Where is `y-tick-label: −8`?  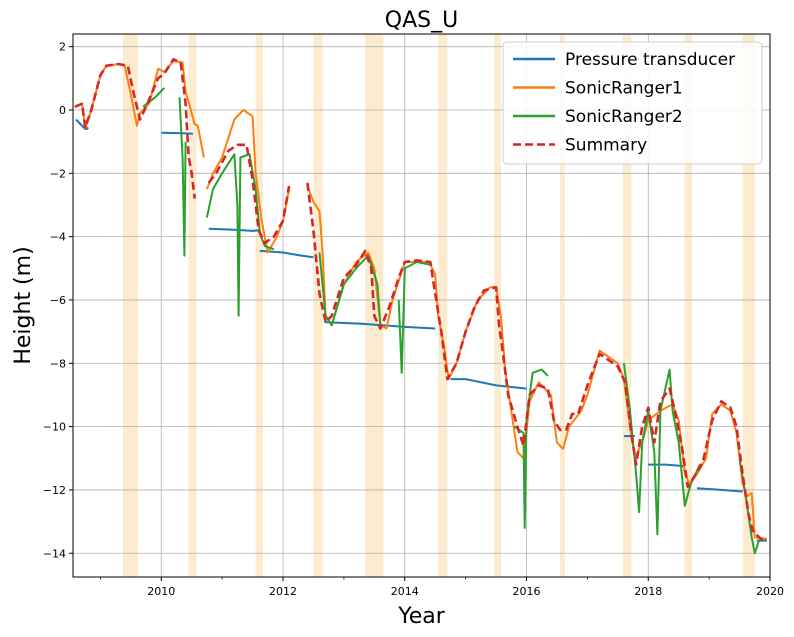 y-tick-label: −8 is located at coordinates (58, 363).